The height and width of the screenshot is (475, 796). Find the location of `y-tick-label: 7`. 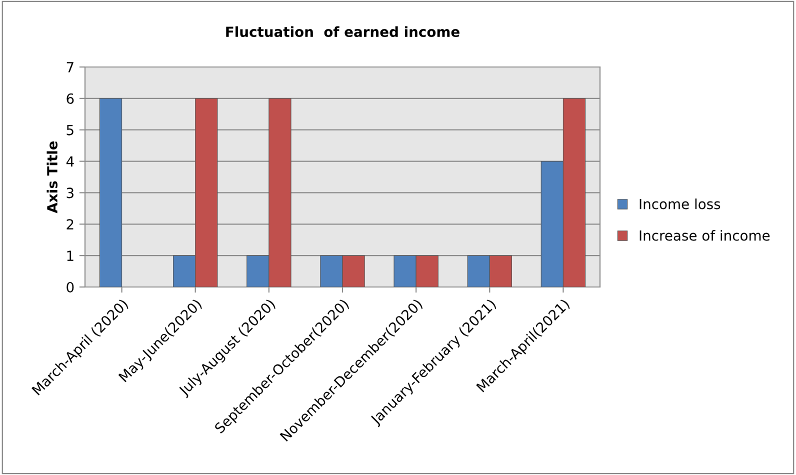

y-tick-label: 7 is located at coordinates (70, 67).